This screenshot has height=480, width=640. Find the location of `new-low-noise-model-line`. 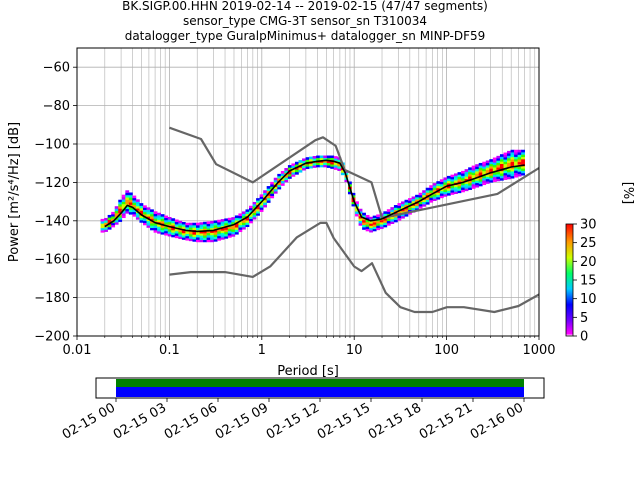

new-low-noise-model-line is located at coordinates (354, 267).